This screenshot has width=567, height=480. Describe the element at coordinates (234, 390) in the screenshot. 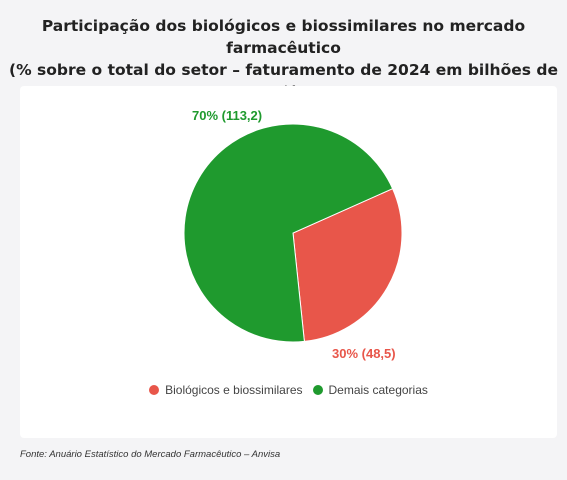

I see `legend-label-biologicos: Biológicos e biossimilares` at that location.